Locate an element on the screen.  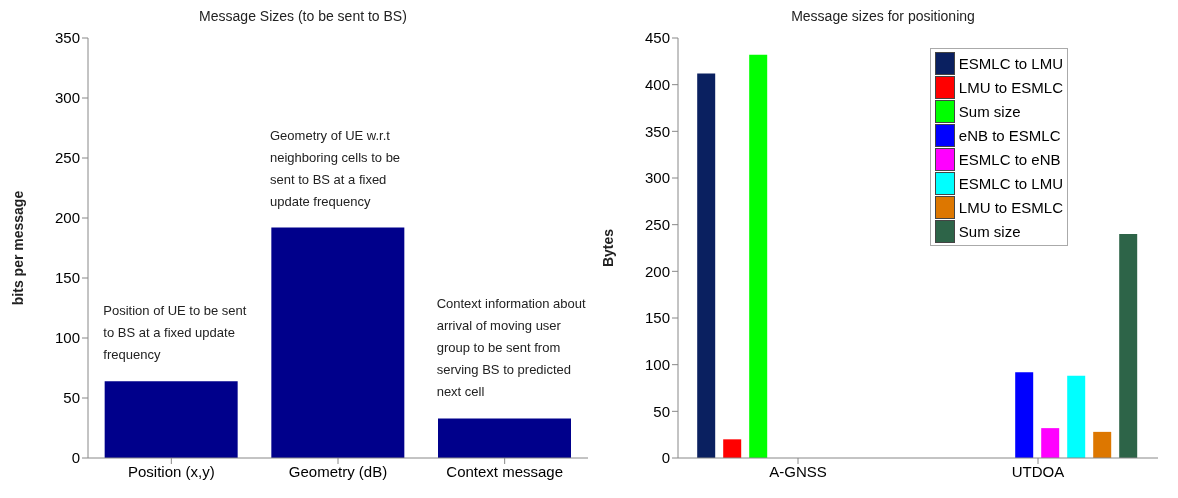
chart-title: Message Sizes (to be sent to BS) is located at coordinates (303, 17).